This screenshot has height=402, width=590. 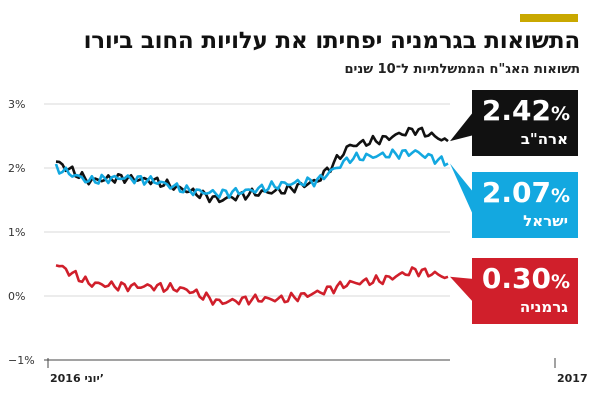 I want to click on y-tick-label: 2%, so click(x=16, y=168).